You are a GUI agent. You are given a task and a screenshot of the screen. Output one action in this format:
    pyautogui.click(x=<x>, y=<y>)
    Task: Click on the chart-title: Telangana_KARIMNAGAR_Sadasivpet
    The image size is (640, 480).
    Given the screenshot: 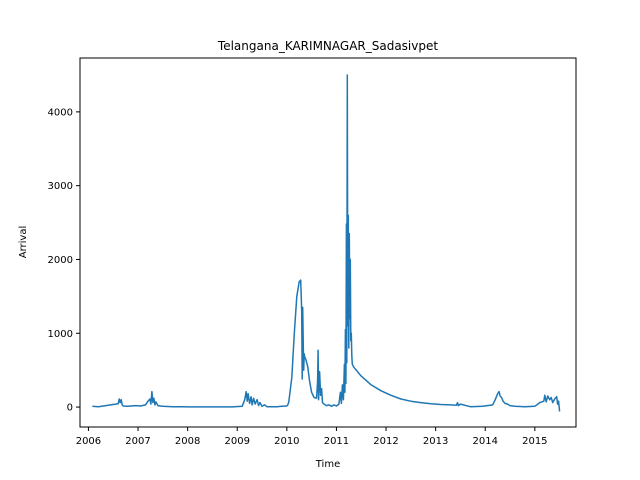 What is the action you would take?
    pyautogui.click(x=327, y=46)
    